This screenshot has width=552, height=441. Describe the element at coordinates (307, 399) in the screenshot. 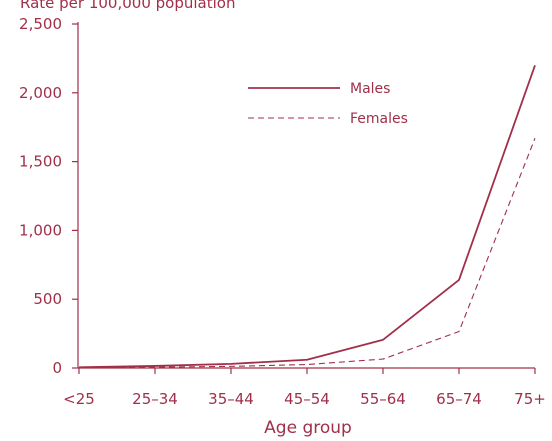

I see `x-tick-label: 45–54` at that location.